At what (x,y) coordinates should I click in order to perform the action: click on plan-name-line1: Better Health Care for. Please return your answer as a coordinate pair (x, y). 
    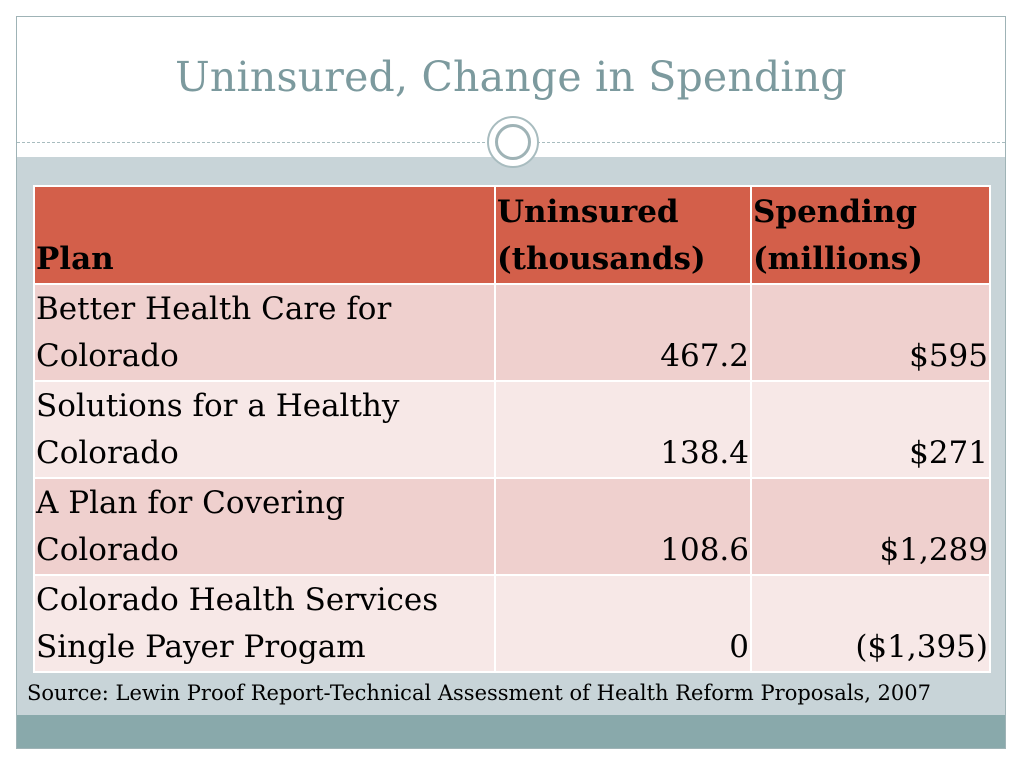
    Looking at the image, I should click on (214, 309).